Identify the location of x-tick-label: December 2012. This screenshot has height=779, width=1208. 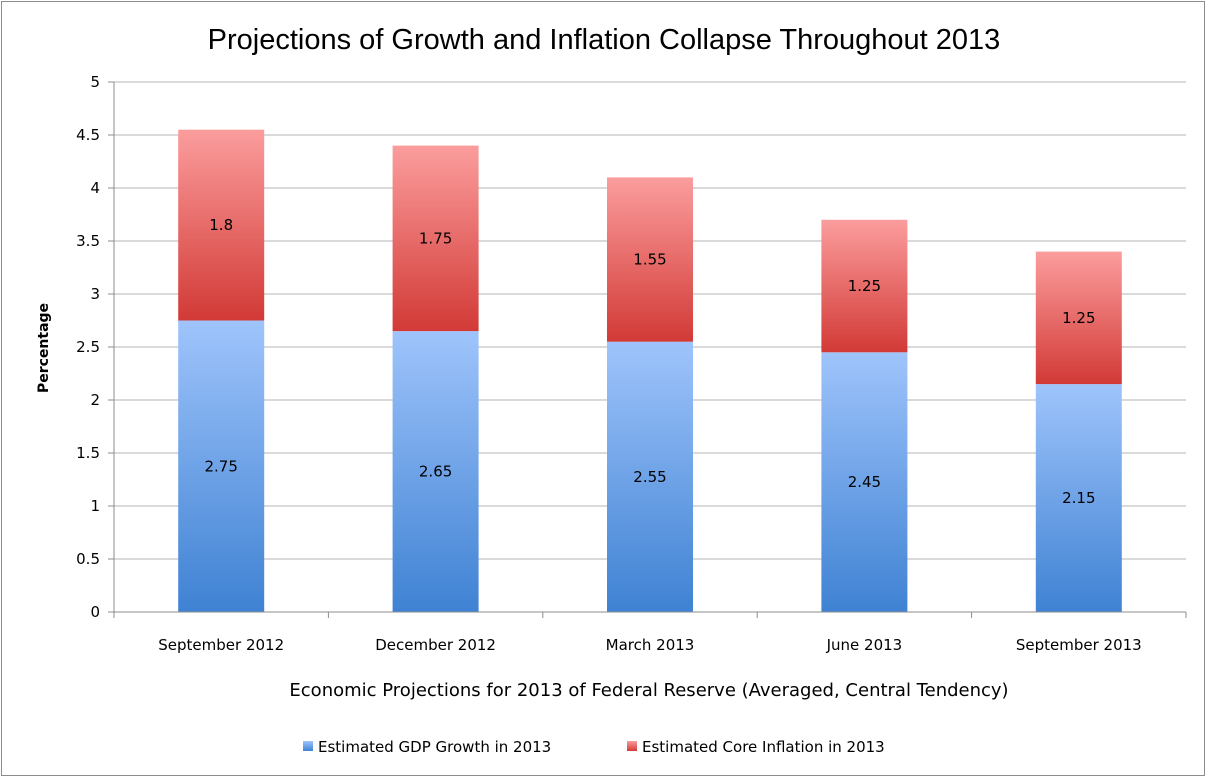
(435, 645).